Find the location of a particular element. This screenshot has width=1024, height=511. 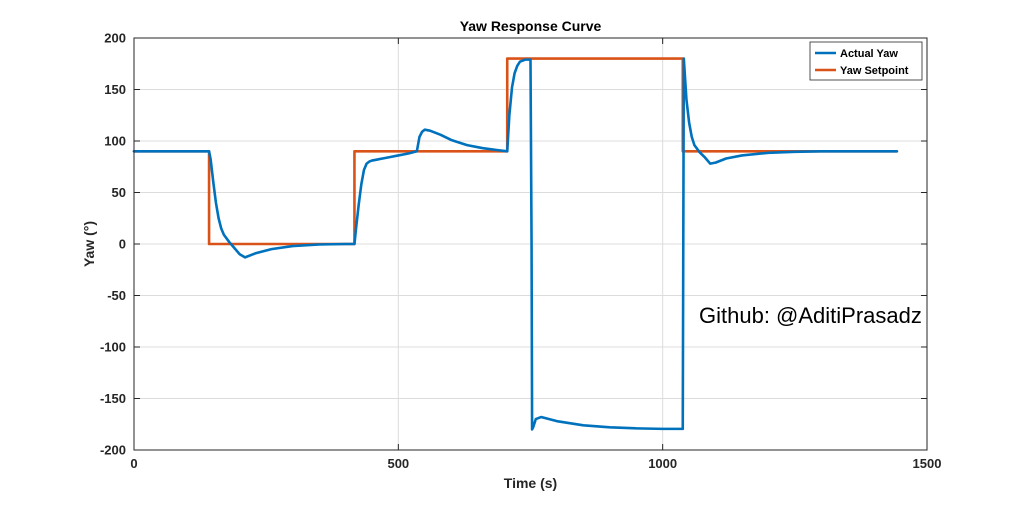

y-axis-label: Yaw (°) is located at coordinates (89, 244).